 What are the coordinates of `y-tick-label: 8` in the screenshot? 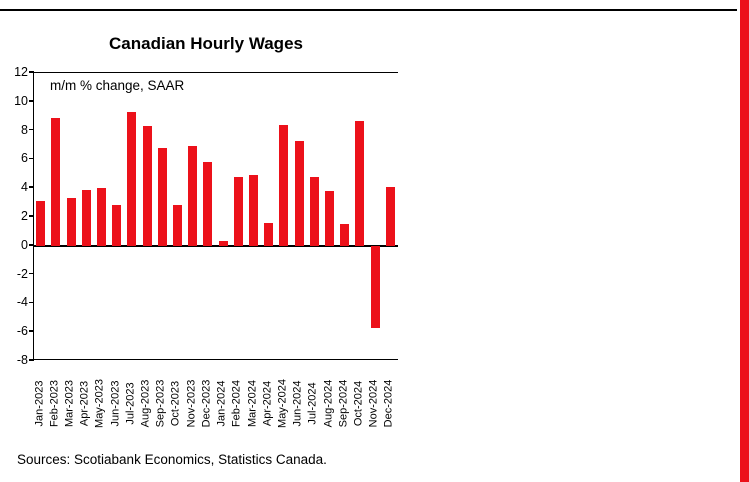 It's located at (24, 129).